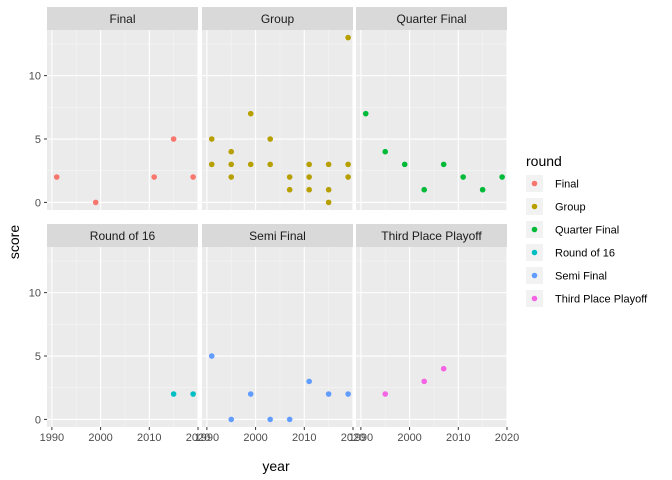  I want to click on legend-label: Final, so click(567, 185).